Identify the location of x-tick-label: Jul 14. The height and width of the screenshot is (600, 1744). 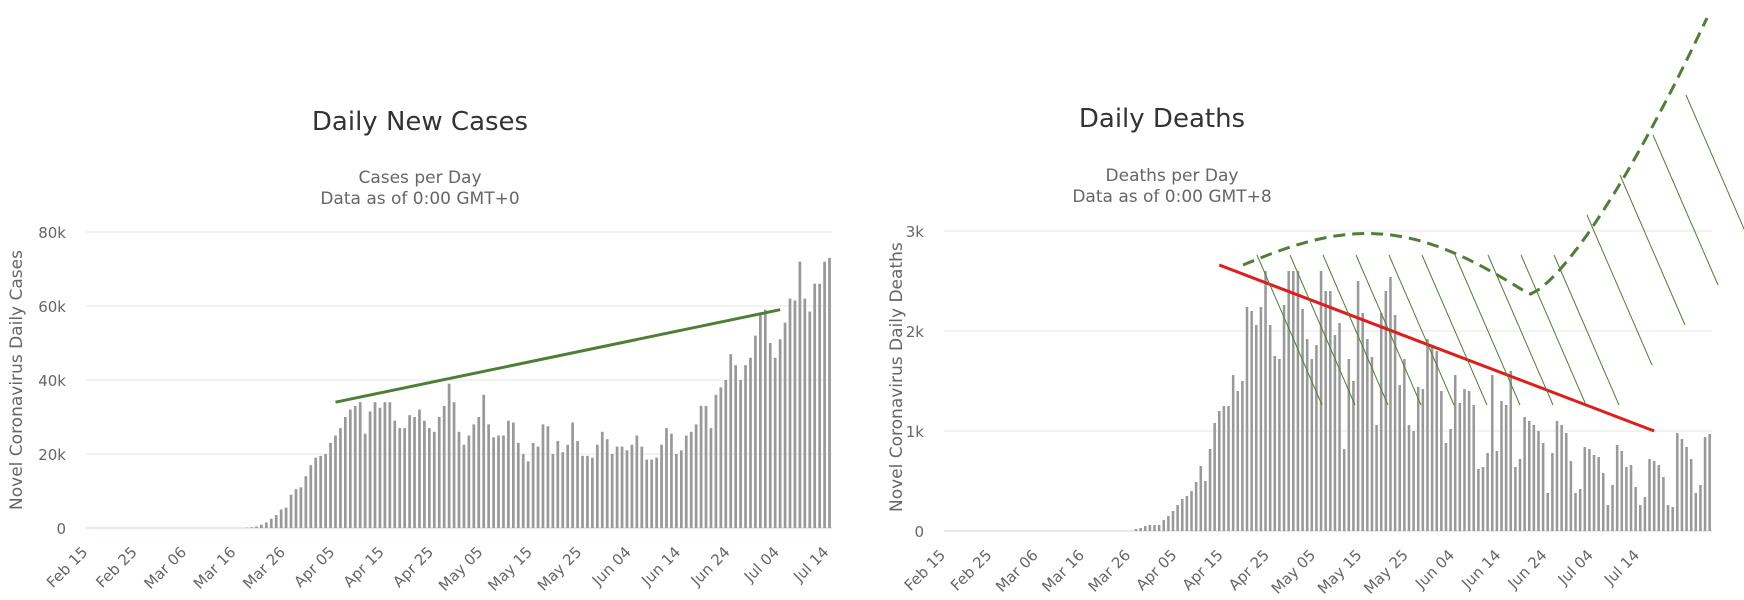
(1621, 567).